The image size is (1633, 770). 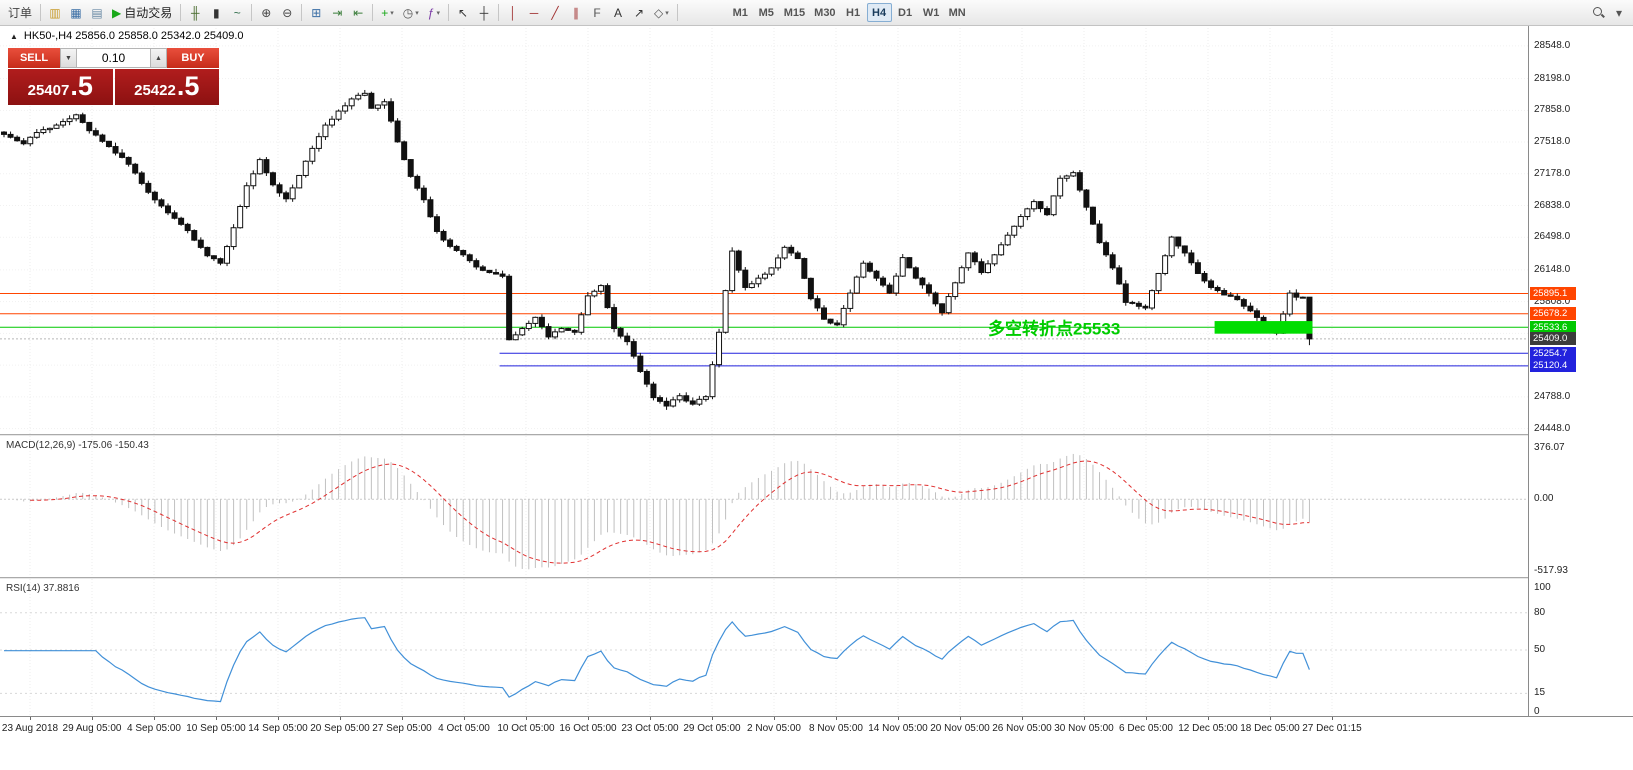 I want to click on profiles-dropdown: ◷ ▾, so click(x=411, y=13).